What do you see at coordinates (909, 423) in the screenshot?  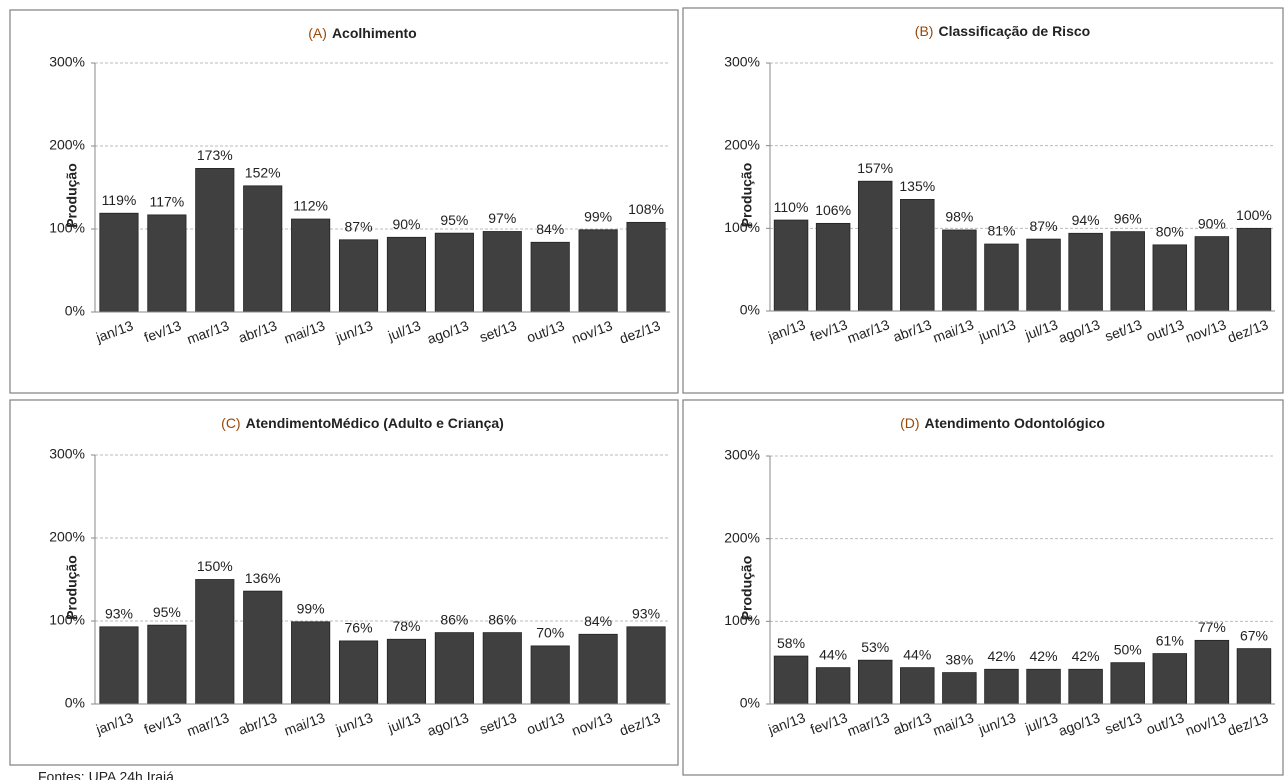 I see `panel-letter: (D)` at bounding box center [909, 423].